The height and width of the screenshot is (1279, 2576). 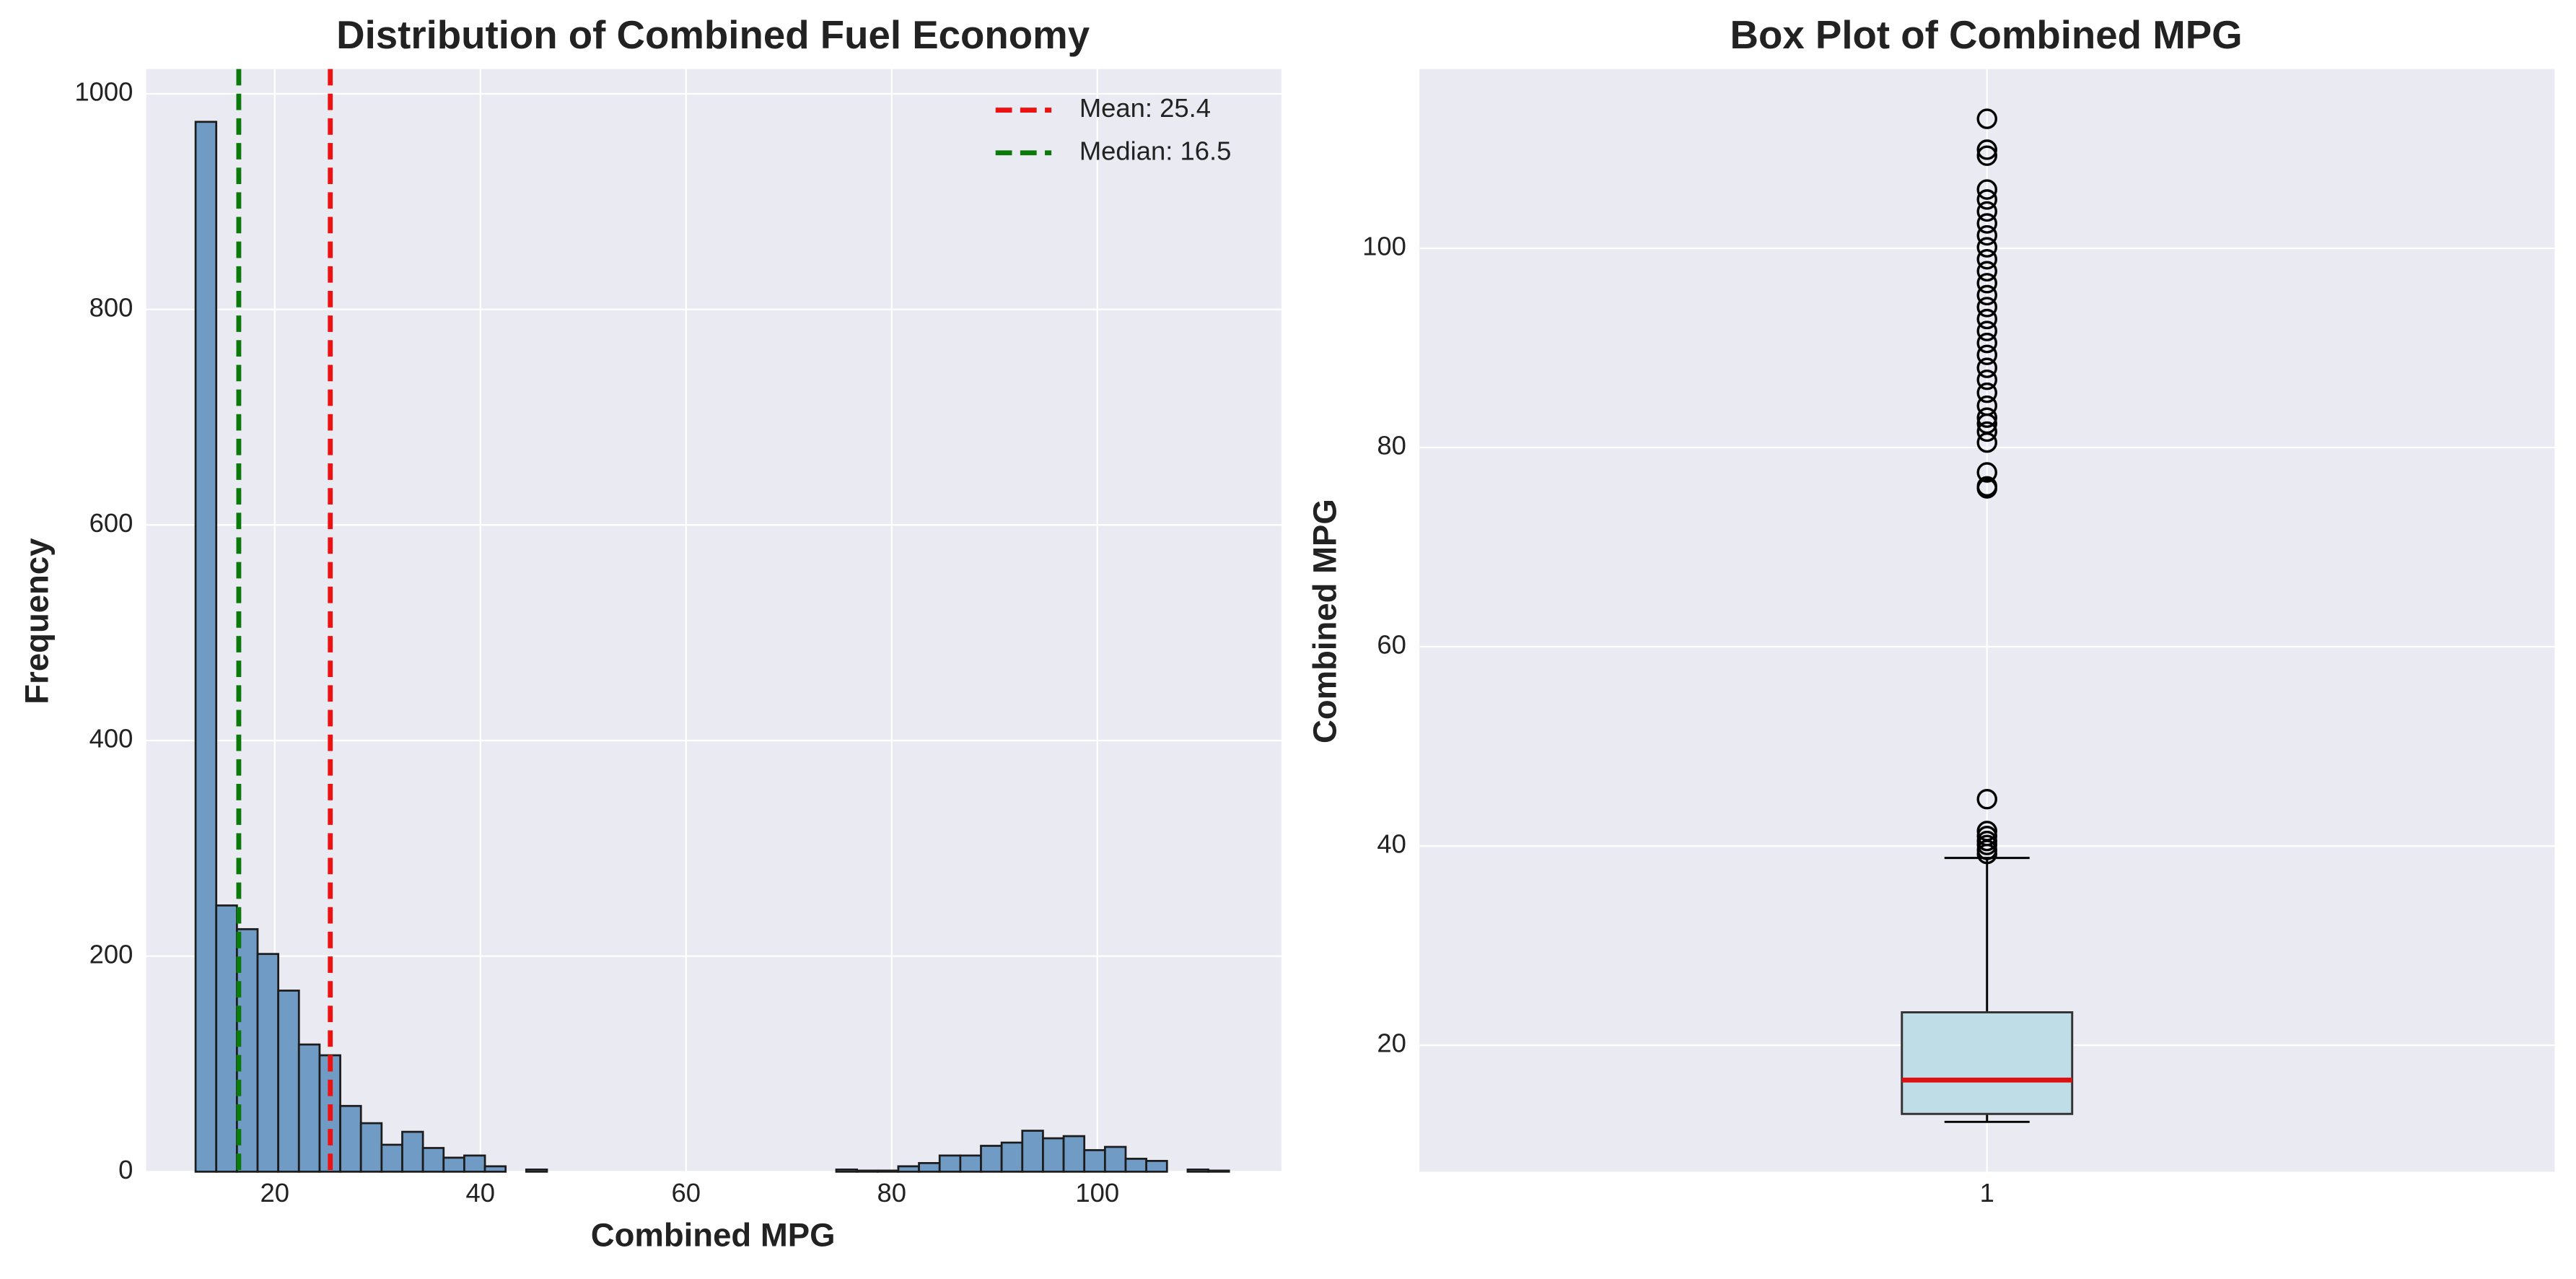 I want to click on chart-title: Distribution of Combined Fuel Economy, so click(x=713, y=35).